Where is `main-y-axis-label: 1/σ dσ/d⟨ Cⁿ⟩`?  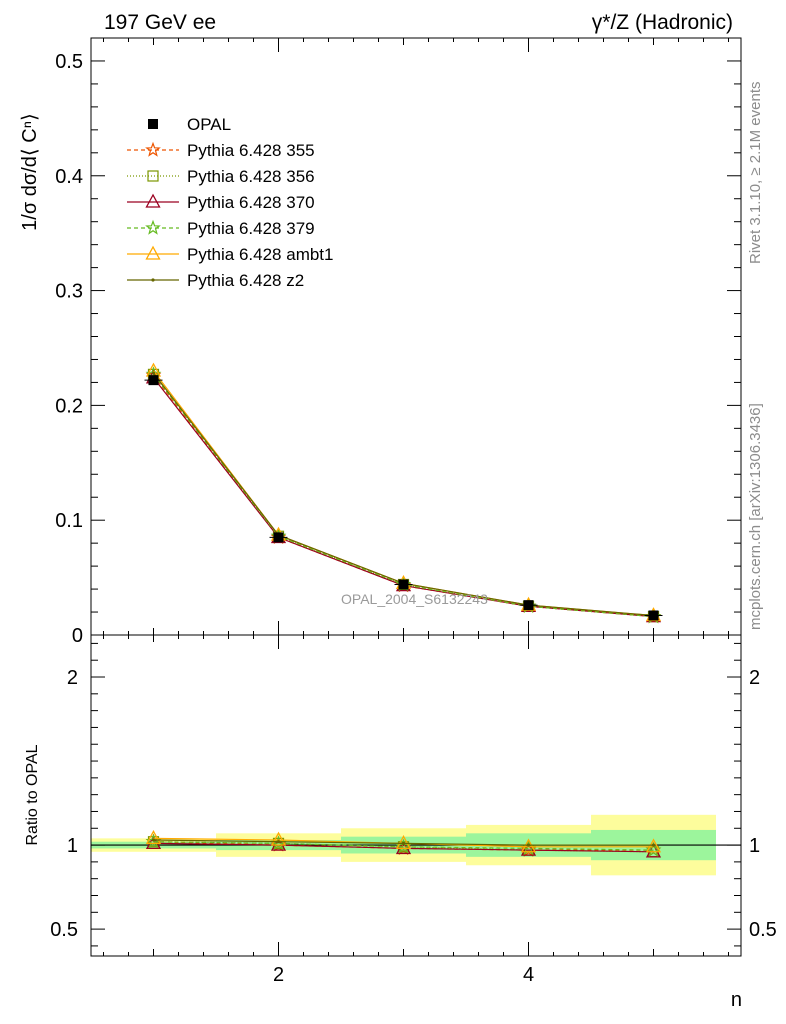
main-y-axis-label: 1/σ dσ/d⟨ Cⁿ⟩ is located at coordinates (30, 172).